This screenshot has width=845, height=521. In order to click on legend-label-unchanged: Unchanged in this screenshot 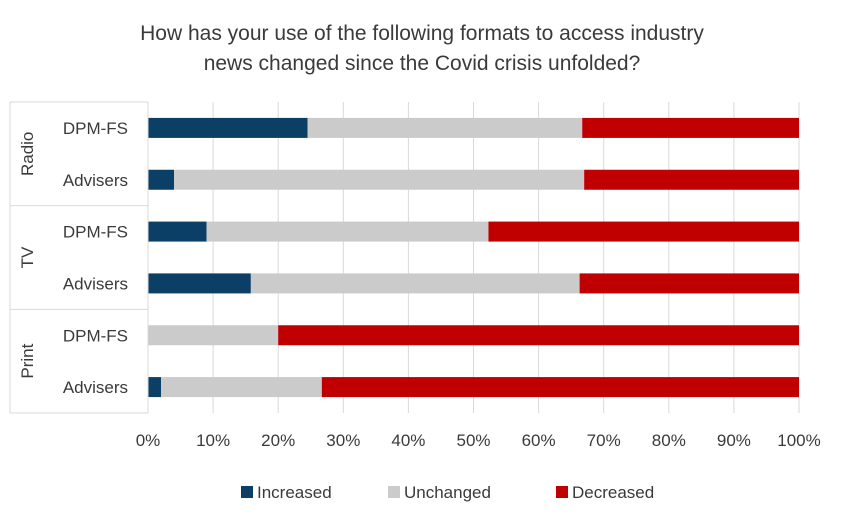, I will do `click(447, 492)`.